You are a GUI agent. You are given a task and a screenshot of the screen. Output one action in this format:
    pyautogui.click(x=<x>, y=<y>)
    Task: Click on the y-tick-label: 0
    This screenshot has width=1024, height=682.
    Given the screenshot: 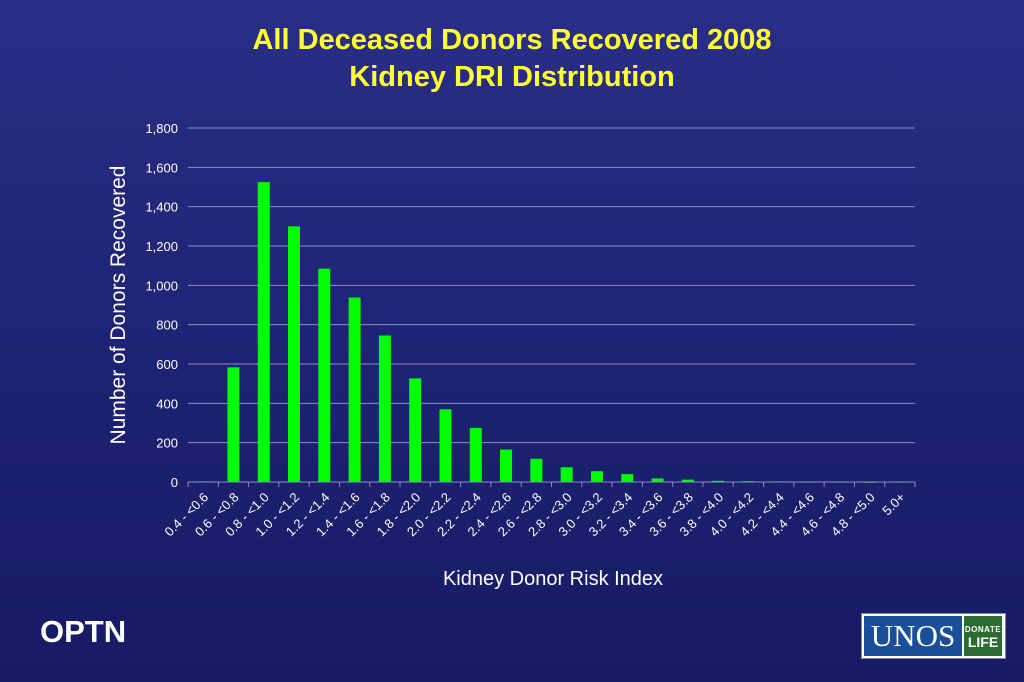 What is the action you would take?
    pyautogui.click(x=174, y=482)
    